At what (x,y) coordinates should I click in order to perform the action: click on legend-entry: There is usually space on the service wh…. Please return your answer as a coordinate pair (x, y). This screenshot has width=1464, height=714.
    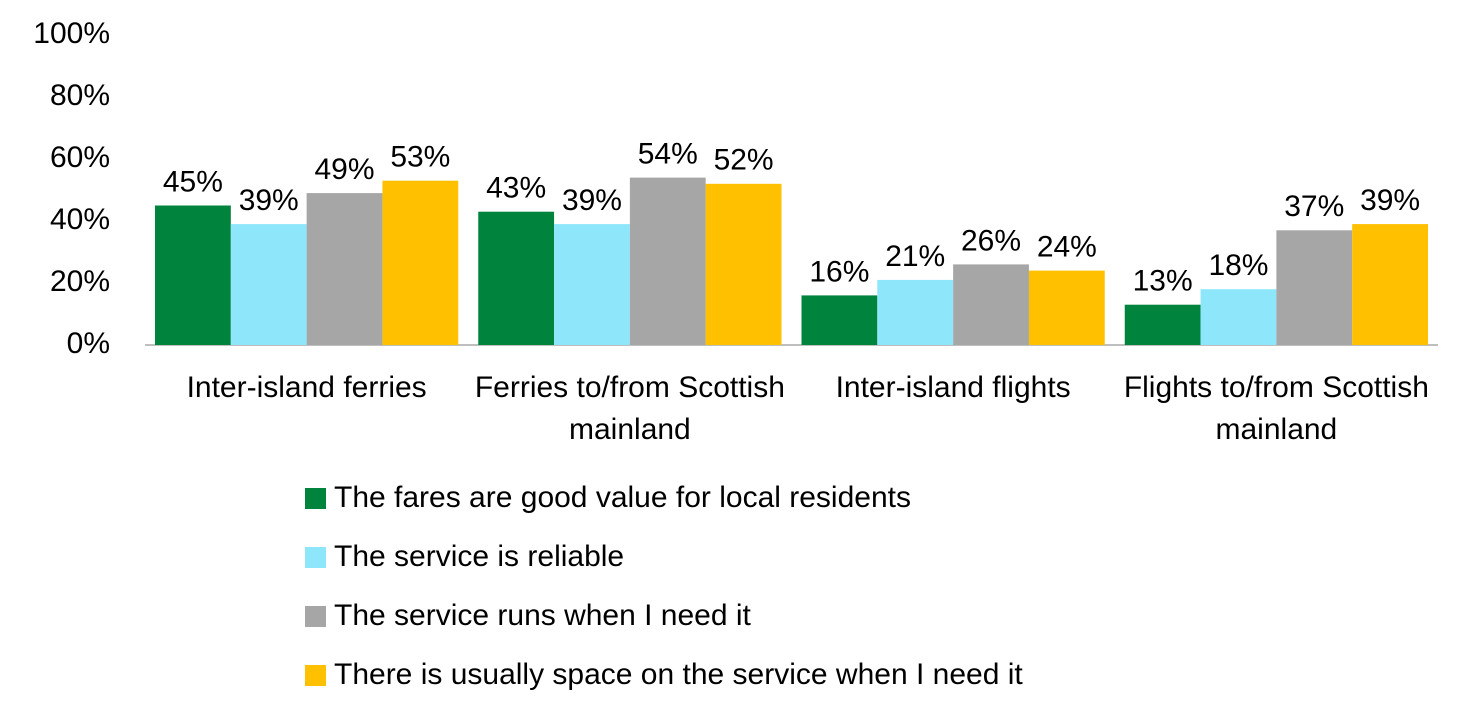
    Looking at the image, I should click on (664, 675).